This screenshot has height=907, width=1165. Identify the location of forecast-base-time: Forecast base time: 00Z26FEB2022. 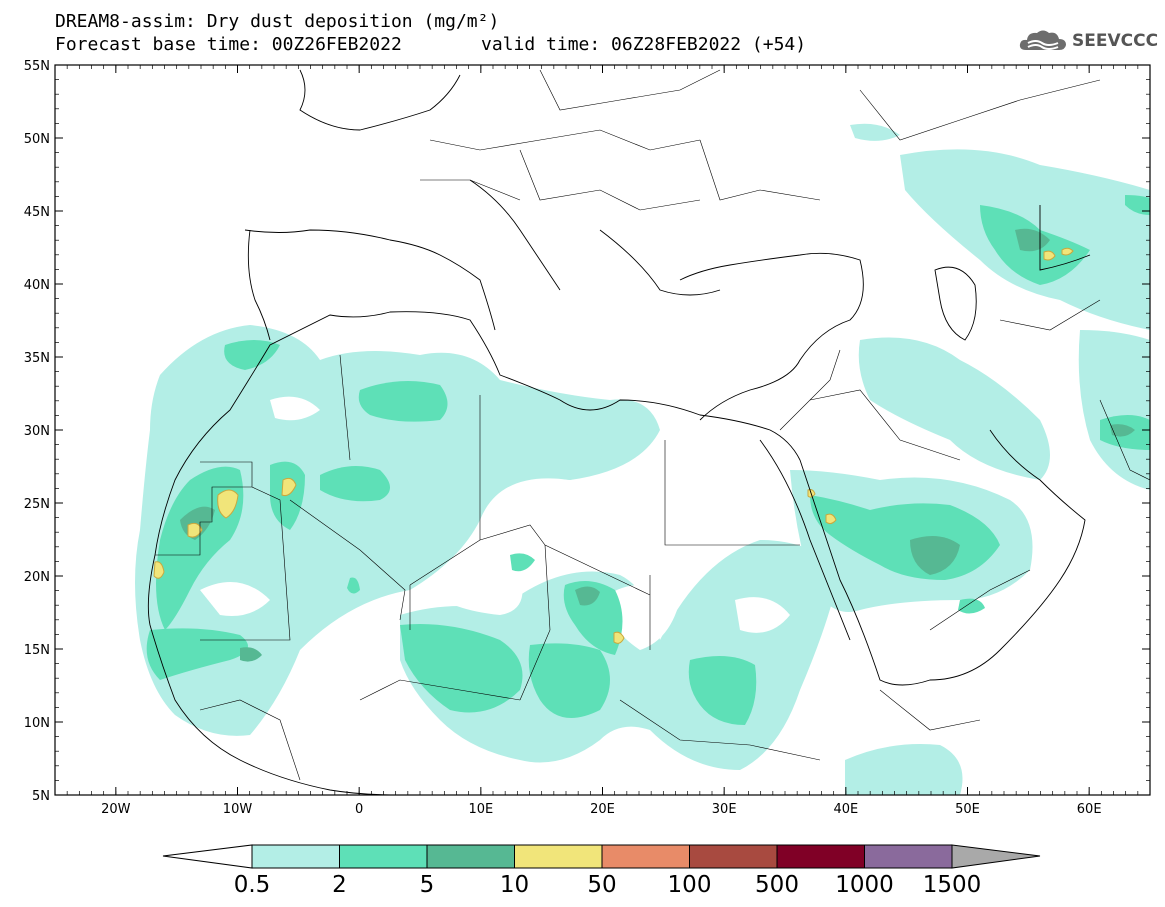
(228, 44).